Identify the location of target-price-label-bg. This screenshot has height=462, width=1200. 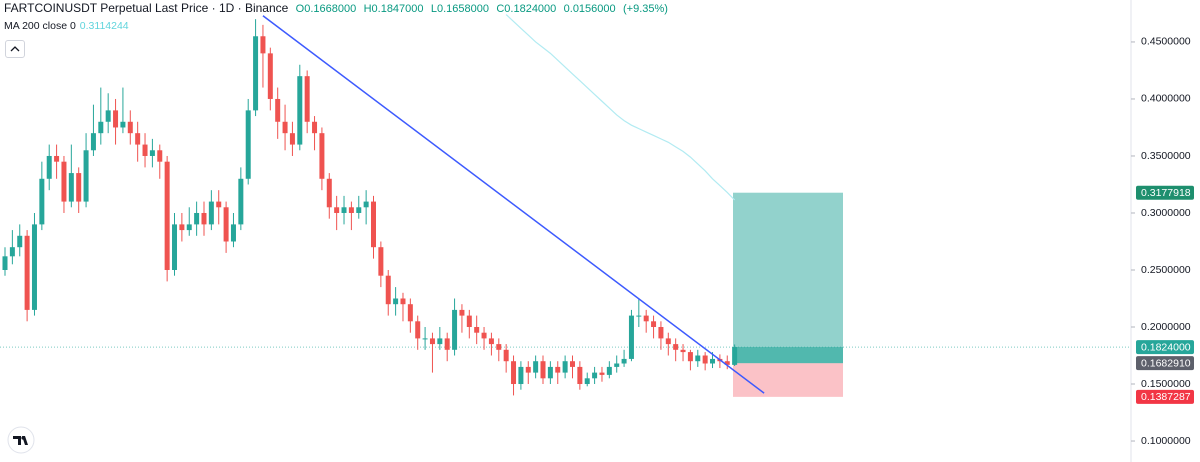
(1165, 192).